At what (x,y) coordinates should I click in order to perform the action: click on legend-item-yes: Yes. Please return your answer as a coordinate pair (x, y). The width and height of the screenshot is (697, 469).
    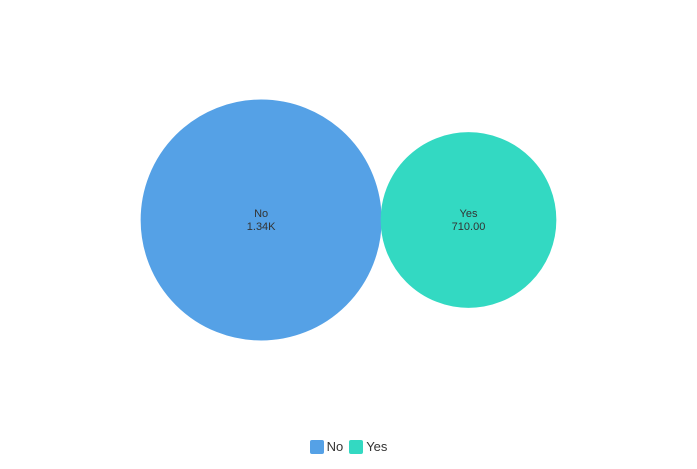
    Looking at the image, I should click on (368, 446).